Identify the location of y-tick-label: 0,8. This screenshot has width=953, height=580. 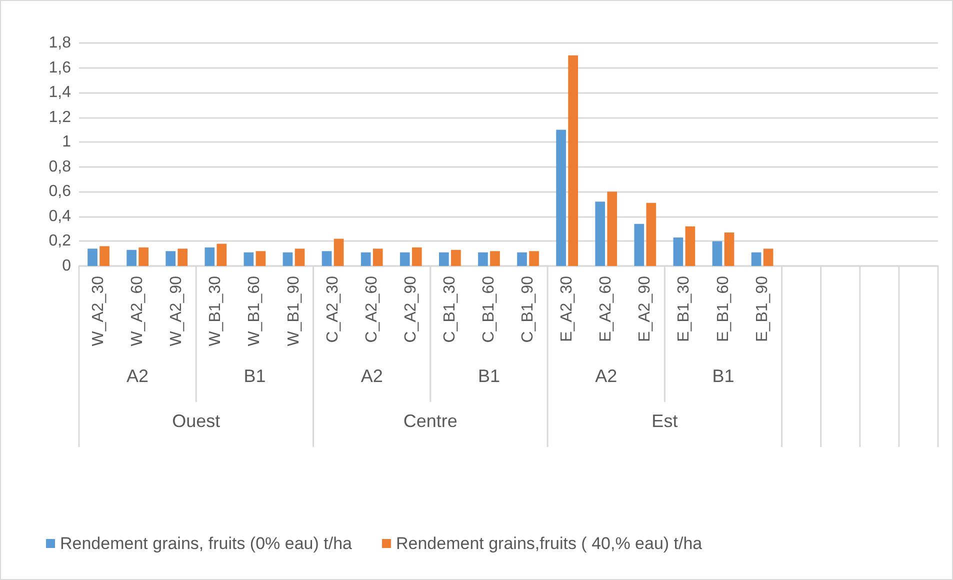
(60, 167).